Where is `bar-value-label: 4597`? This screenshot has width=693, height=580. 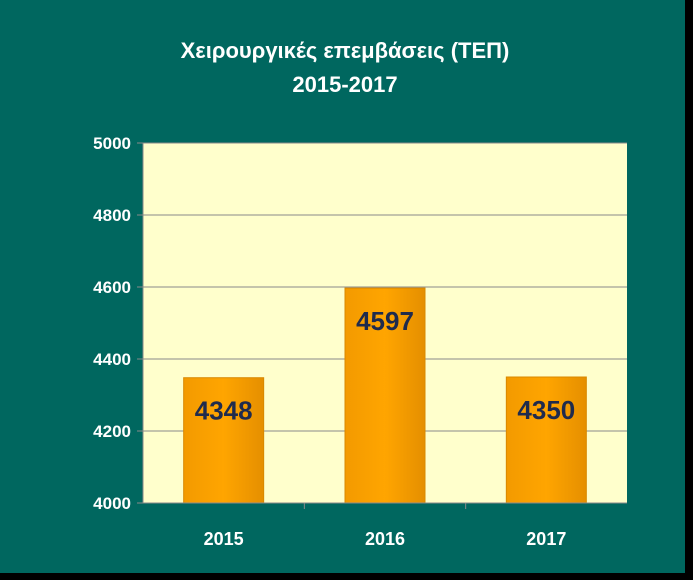 bar-value-label: 4597 is located at coordinates (385, 321).